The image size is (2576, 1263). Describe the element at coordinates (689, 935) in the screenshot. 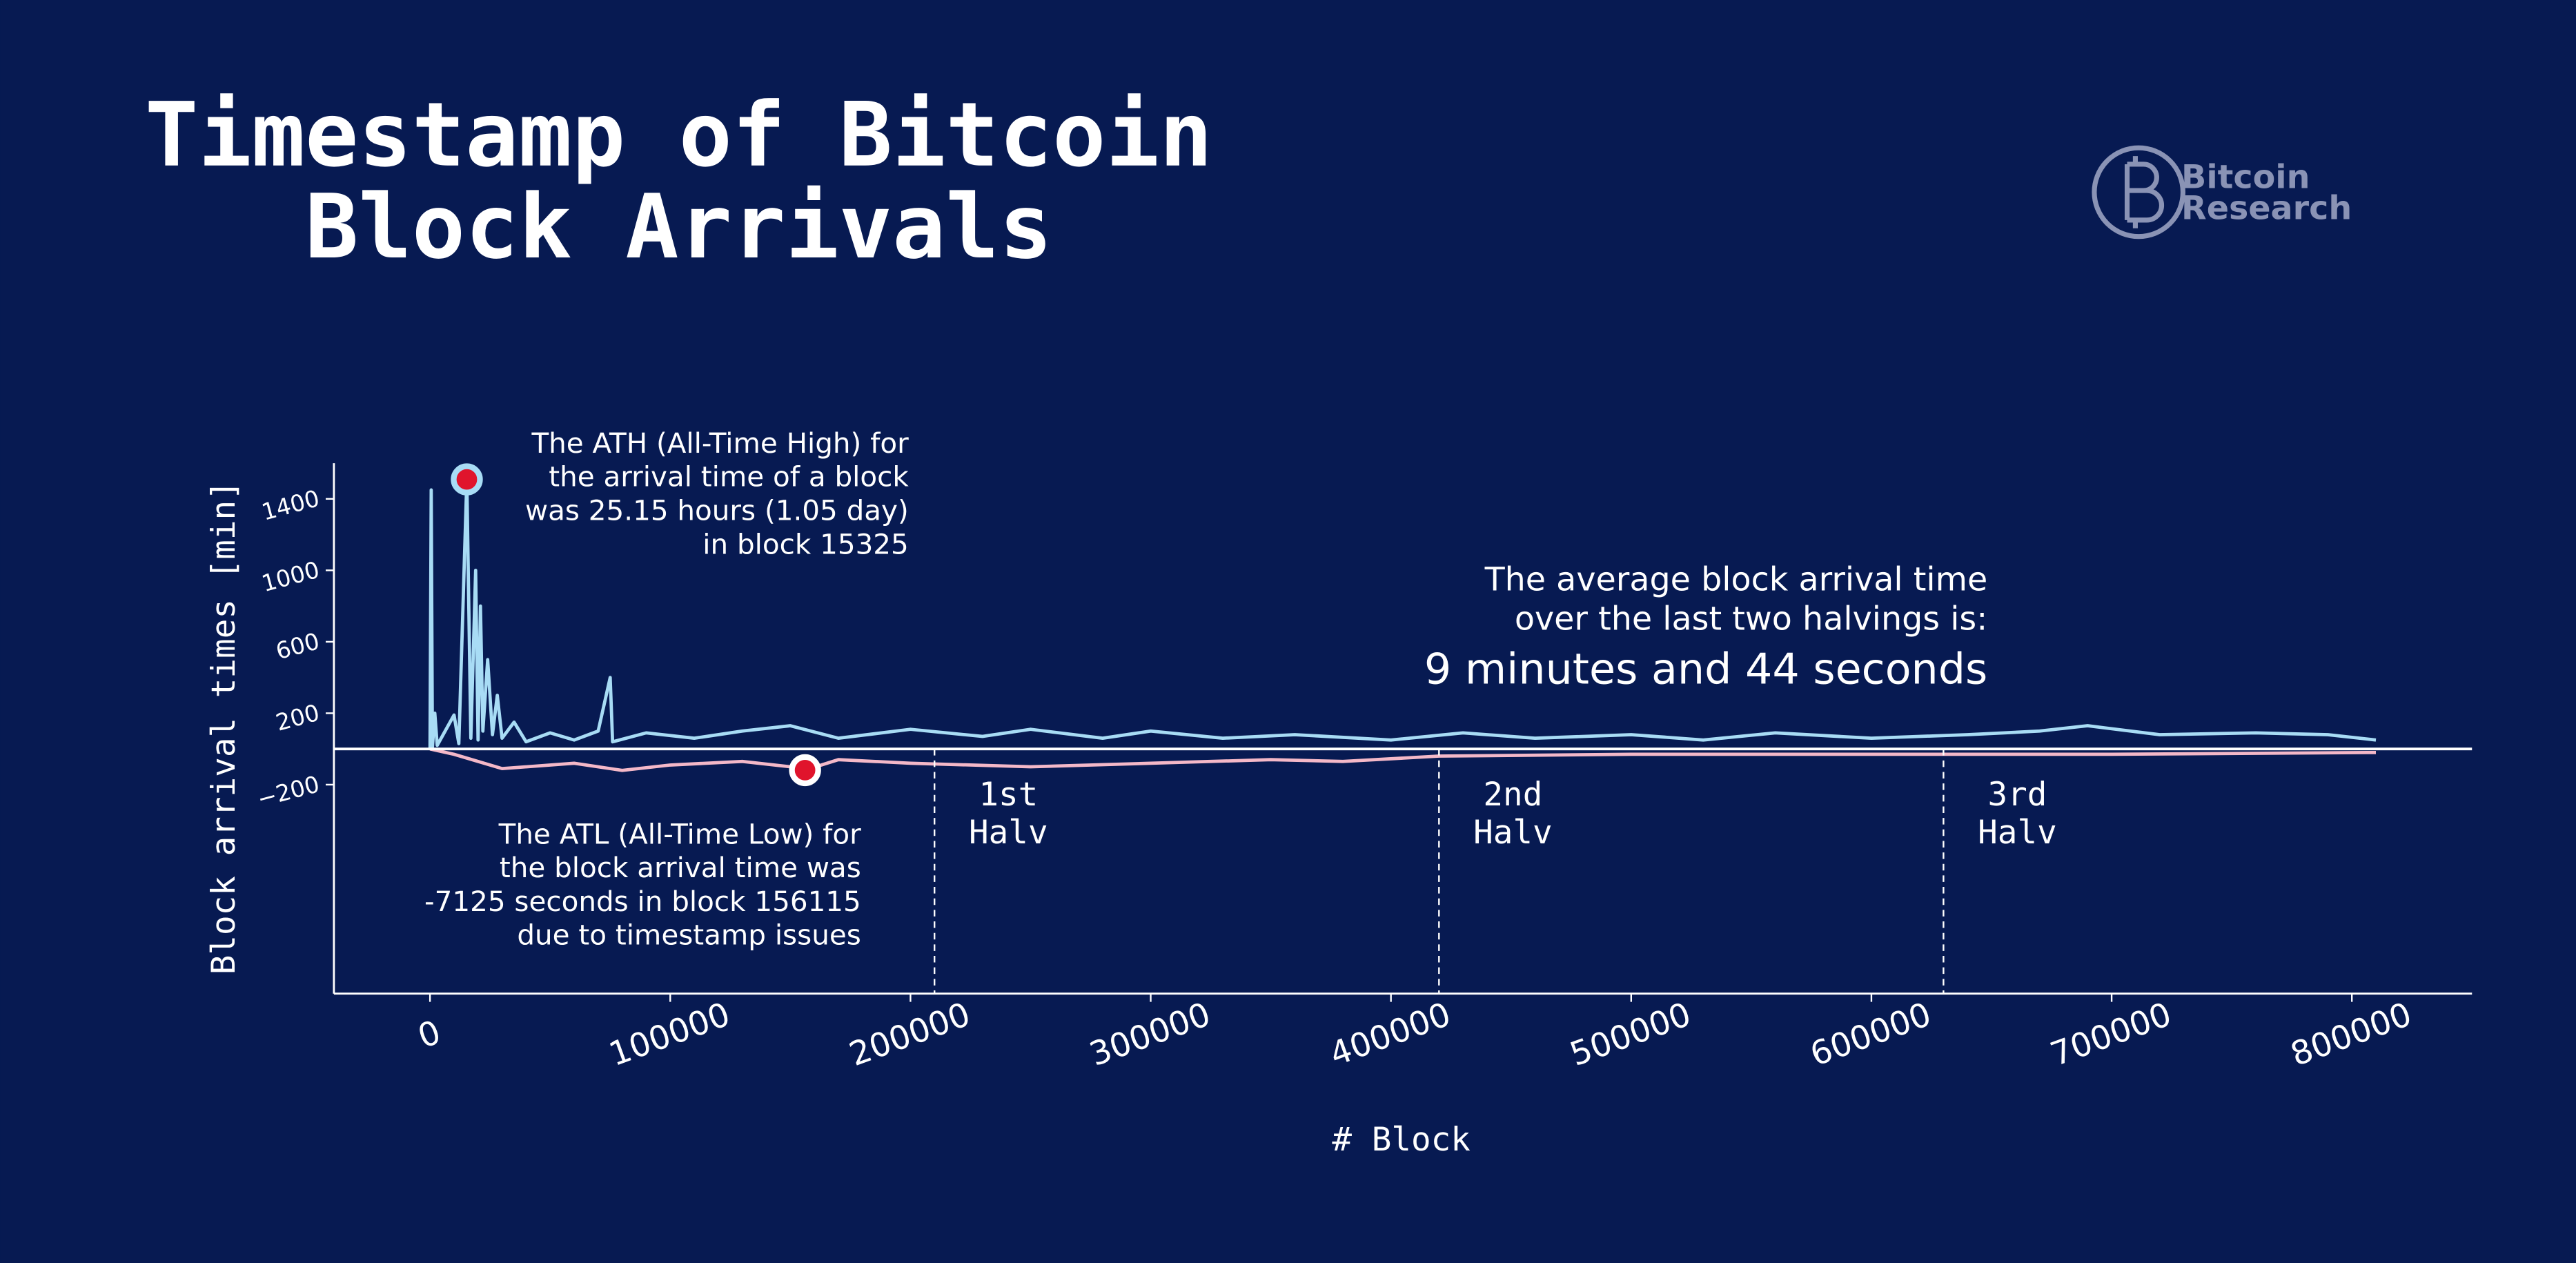

I see `annotation-text: due to timestamp issues` at that location.